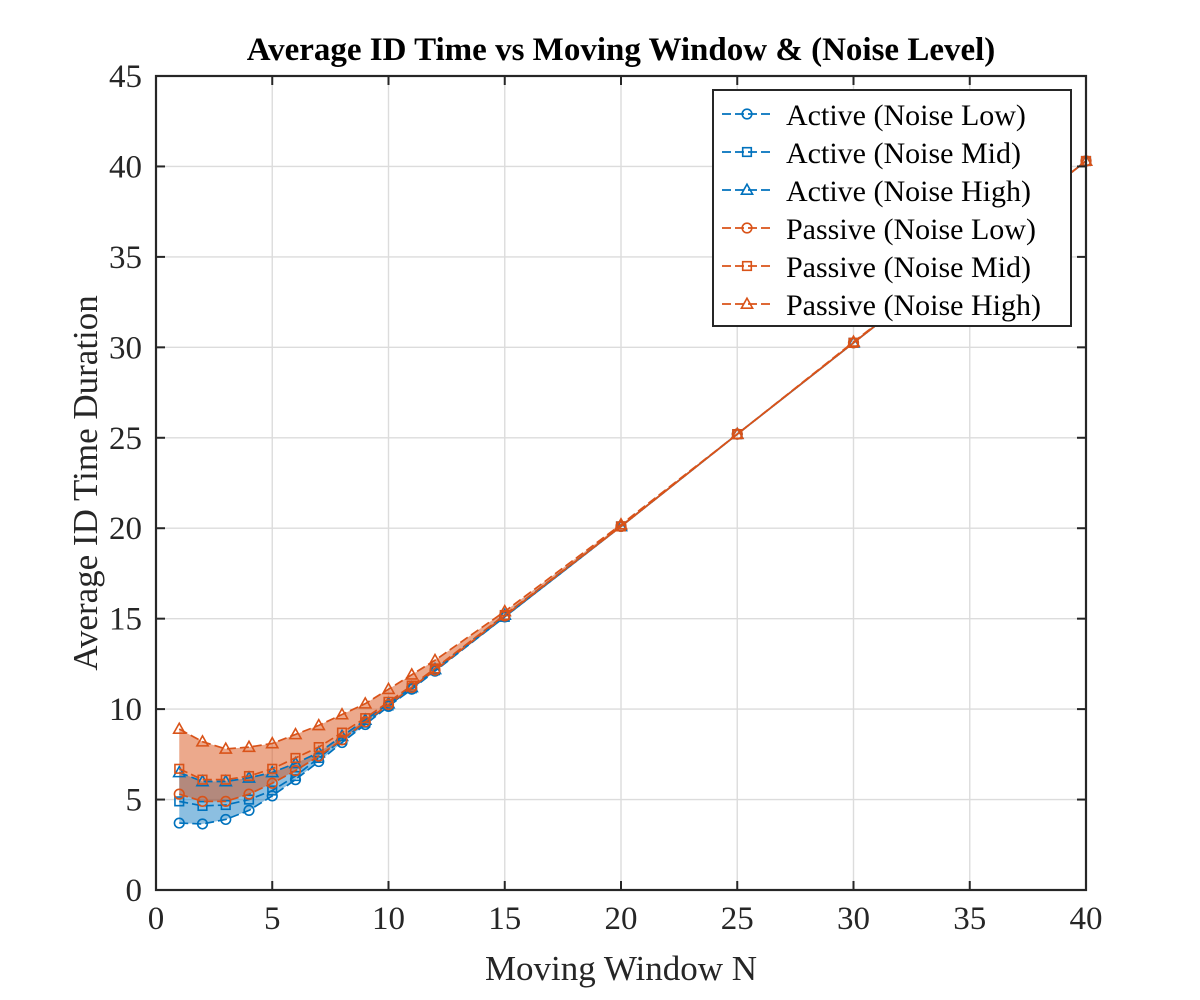 Image resolution: width=1200 pixels, height=1000 pixels. I want to click on legend-label: Active (Noise Mid), so click(903, 153).